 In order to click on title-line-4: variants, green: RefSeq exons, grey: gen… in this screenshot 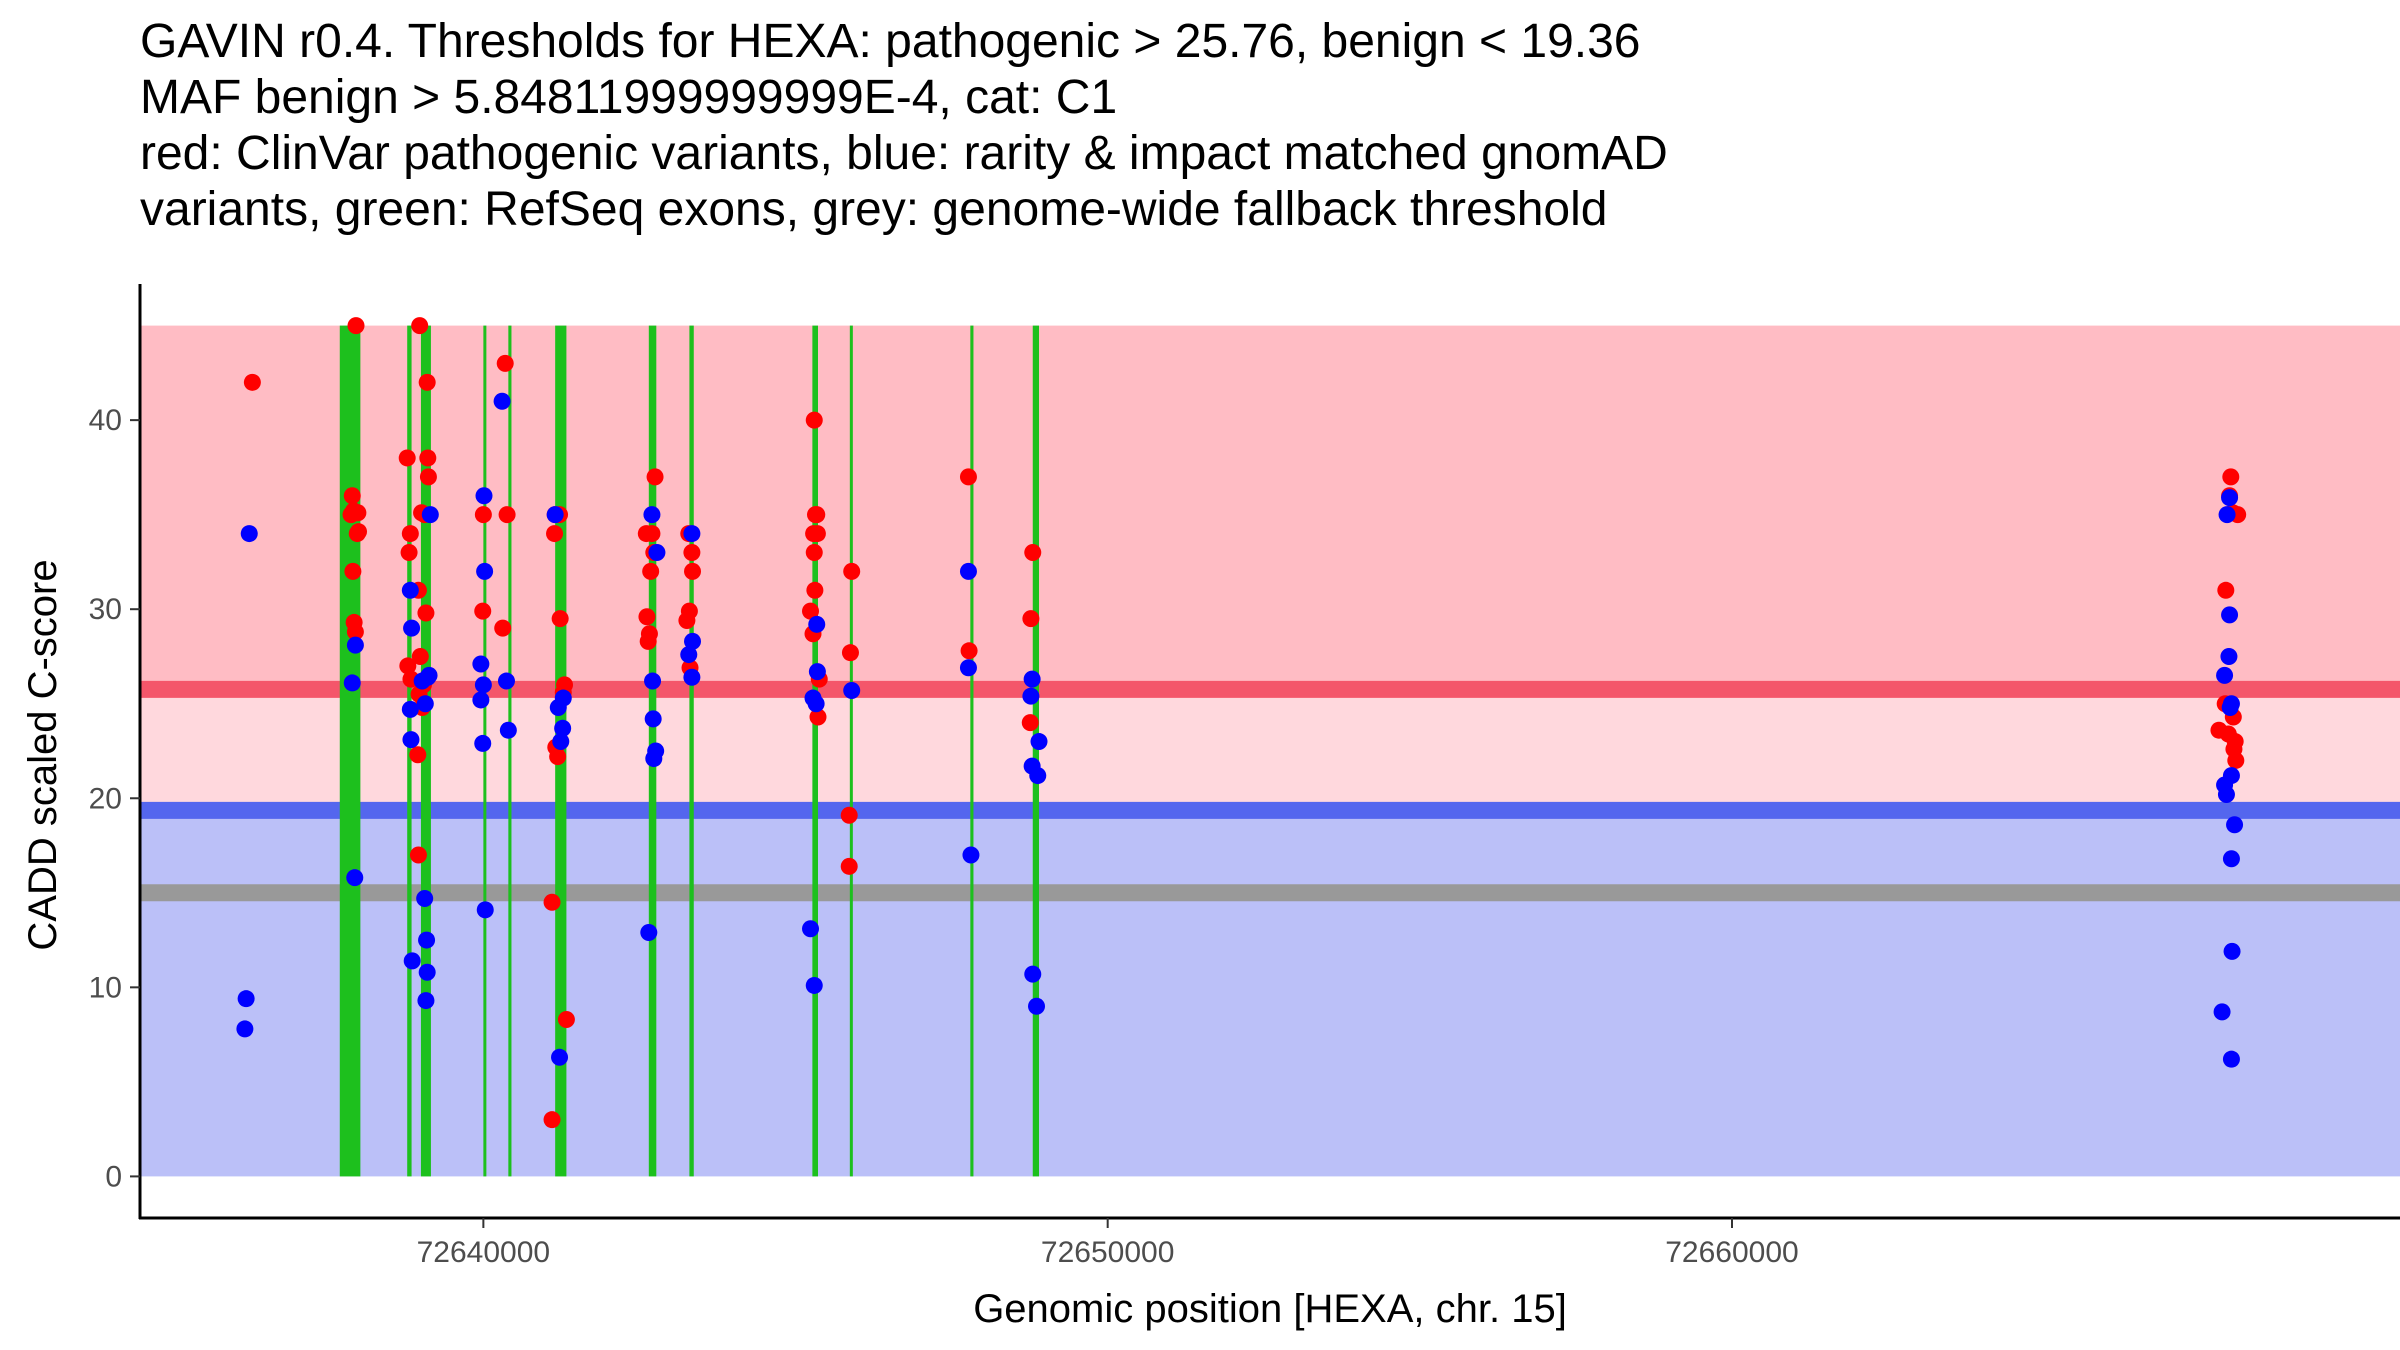, I will do `click(874, 209)`.